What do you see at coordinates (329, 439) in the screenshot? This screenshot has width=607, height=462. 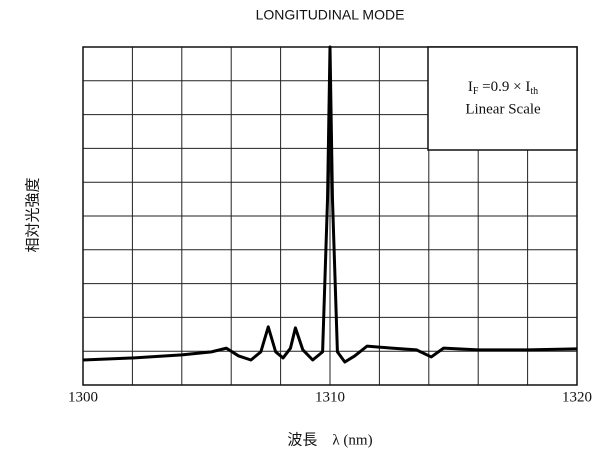 I see `x-axis-label: 波長 λ (nm)` at bounding box center [329, 439].